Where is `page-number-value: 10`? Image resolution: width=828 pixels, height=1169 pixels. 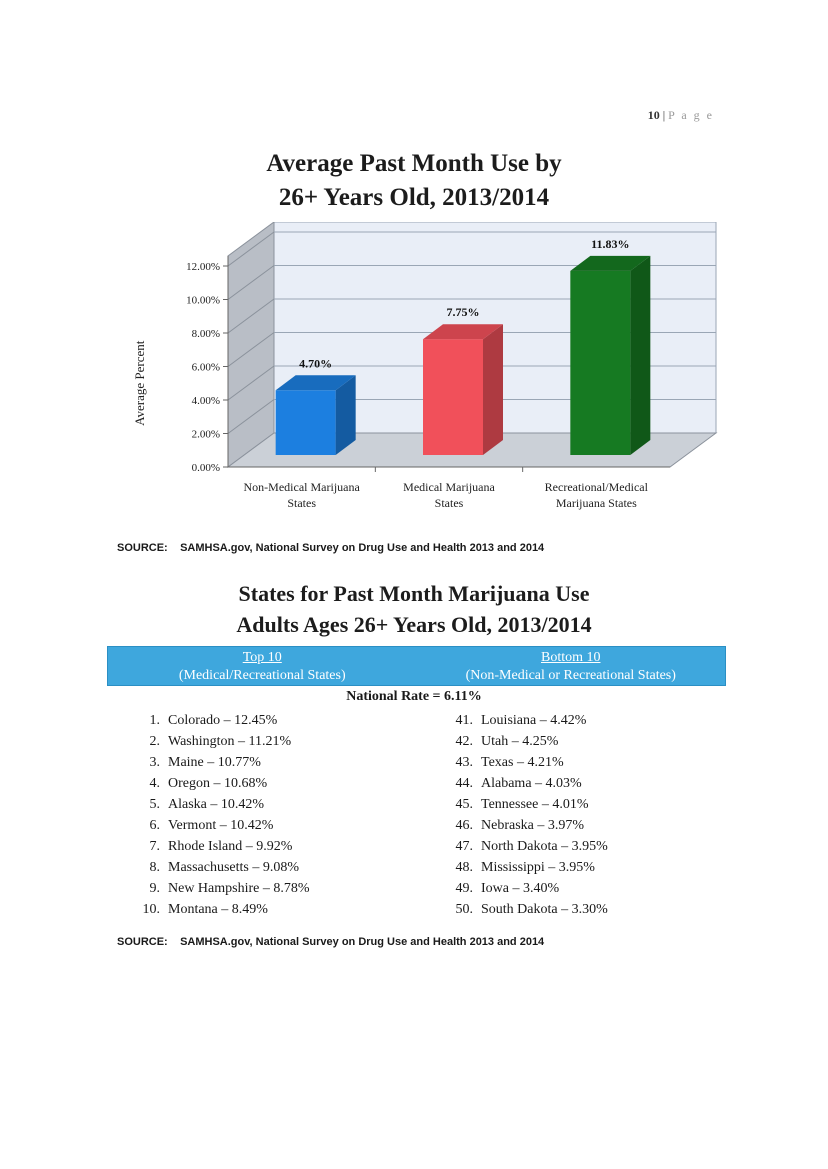 page-number-value: 10 is located at coordinates (653, 115).